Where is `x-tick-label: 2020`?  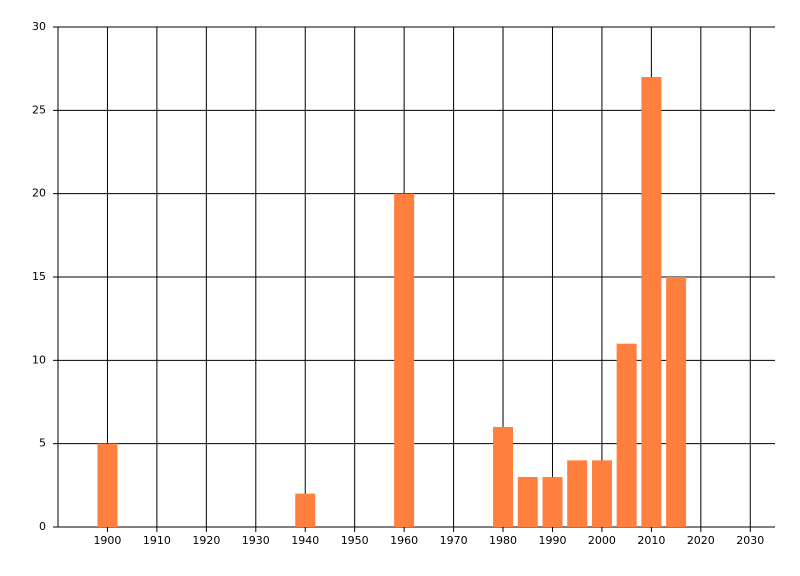
x-tick-label: 2020 is located at coordinates (701, 540).